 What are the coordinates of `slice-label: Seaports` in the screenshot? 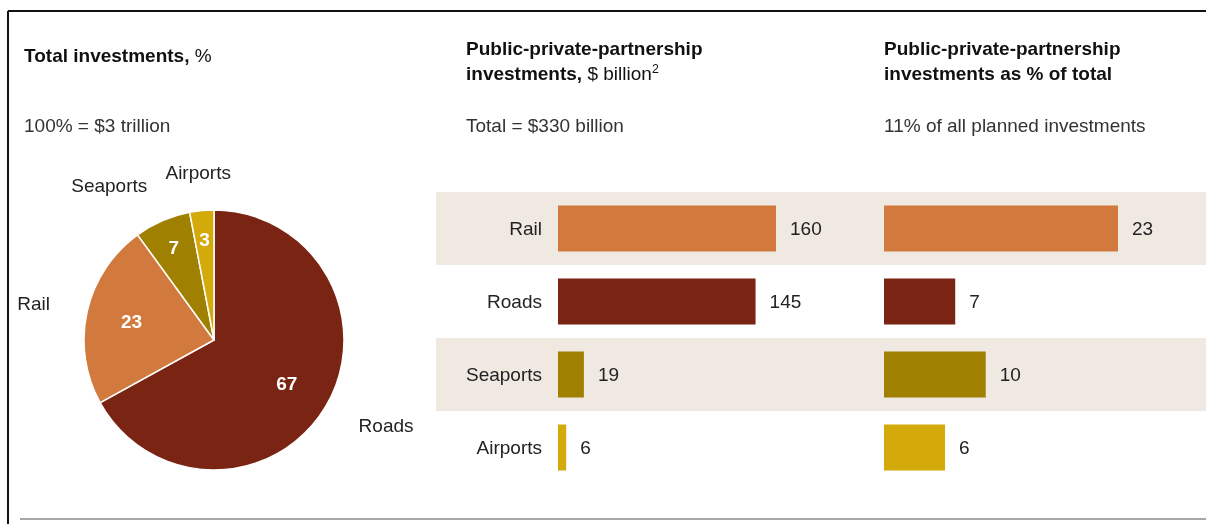 It's located at (109, 186).